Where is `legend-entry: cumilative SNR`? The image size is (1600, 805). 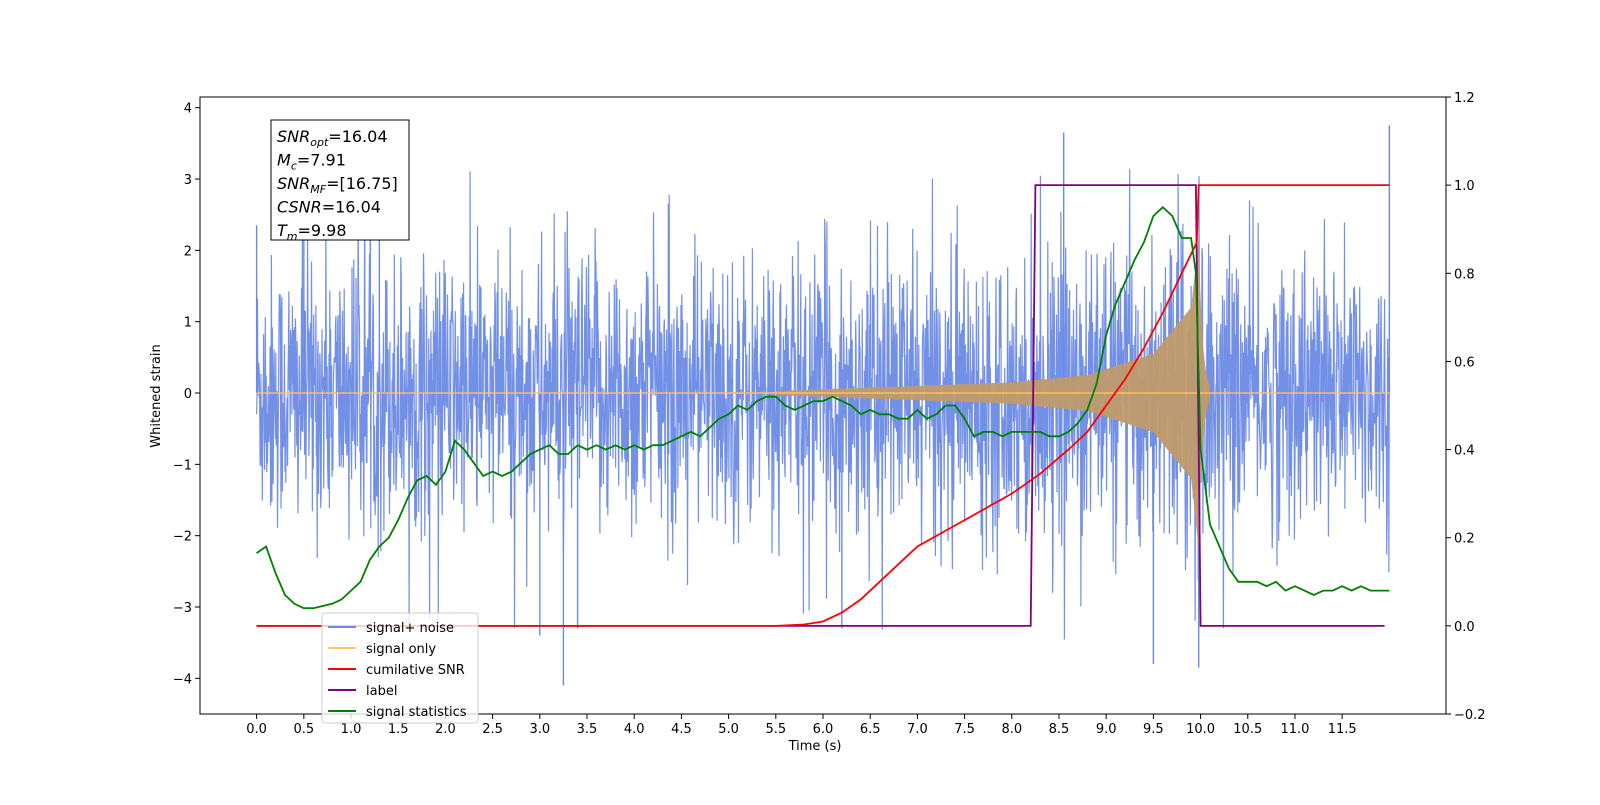 legend-entry: cumilative SNR is located at coordinates (415, 670).